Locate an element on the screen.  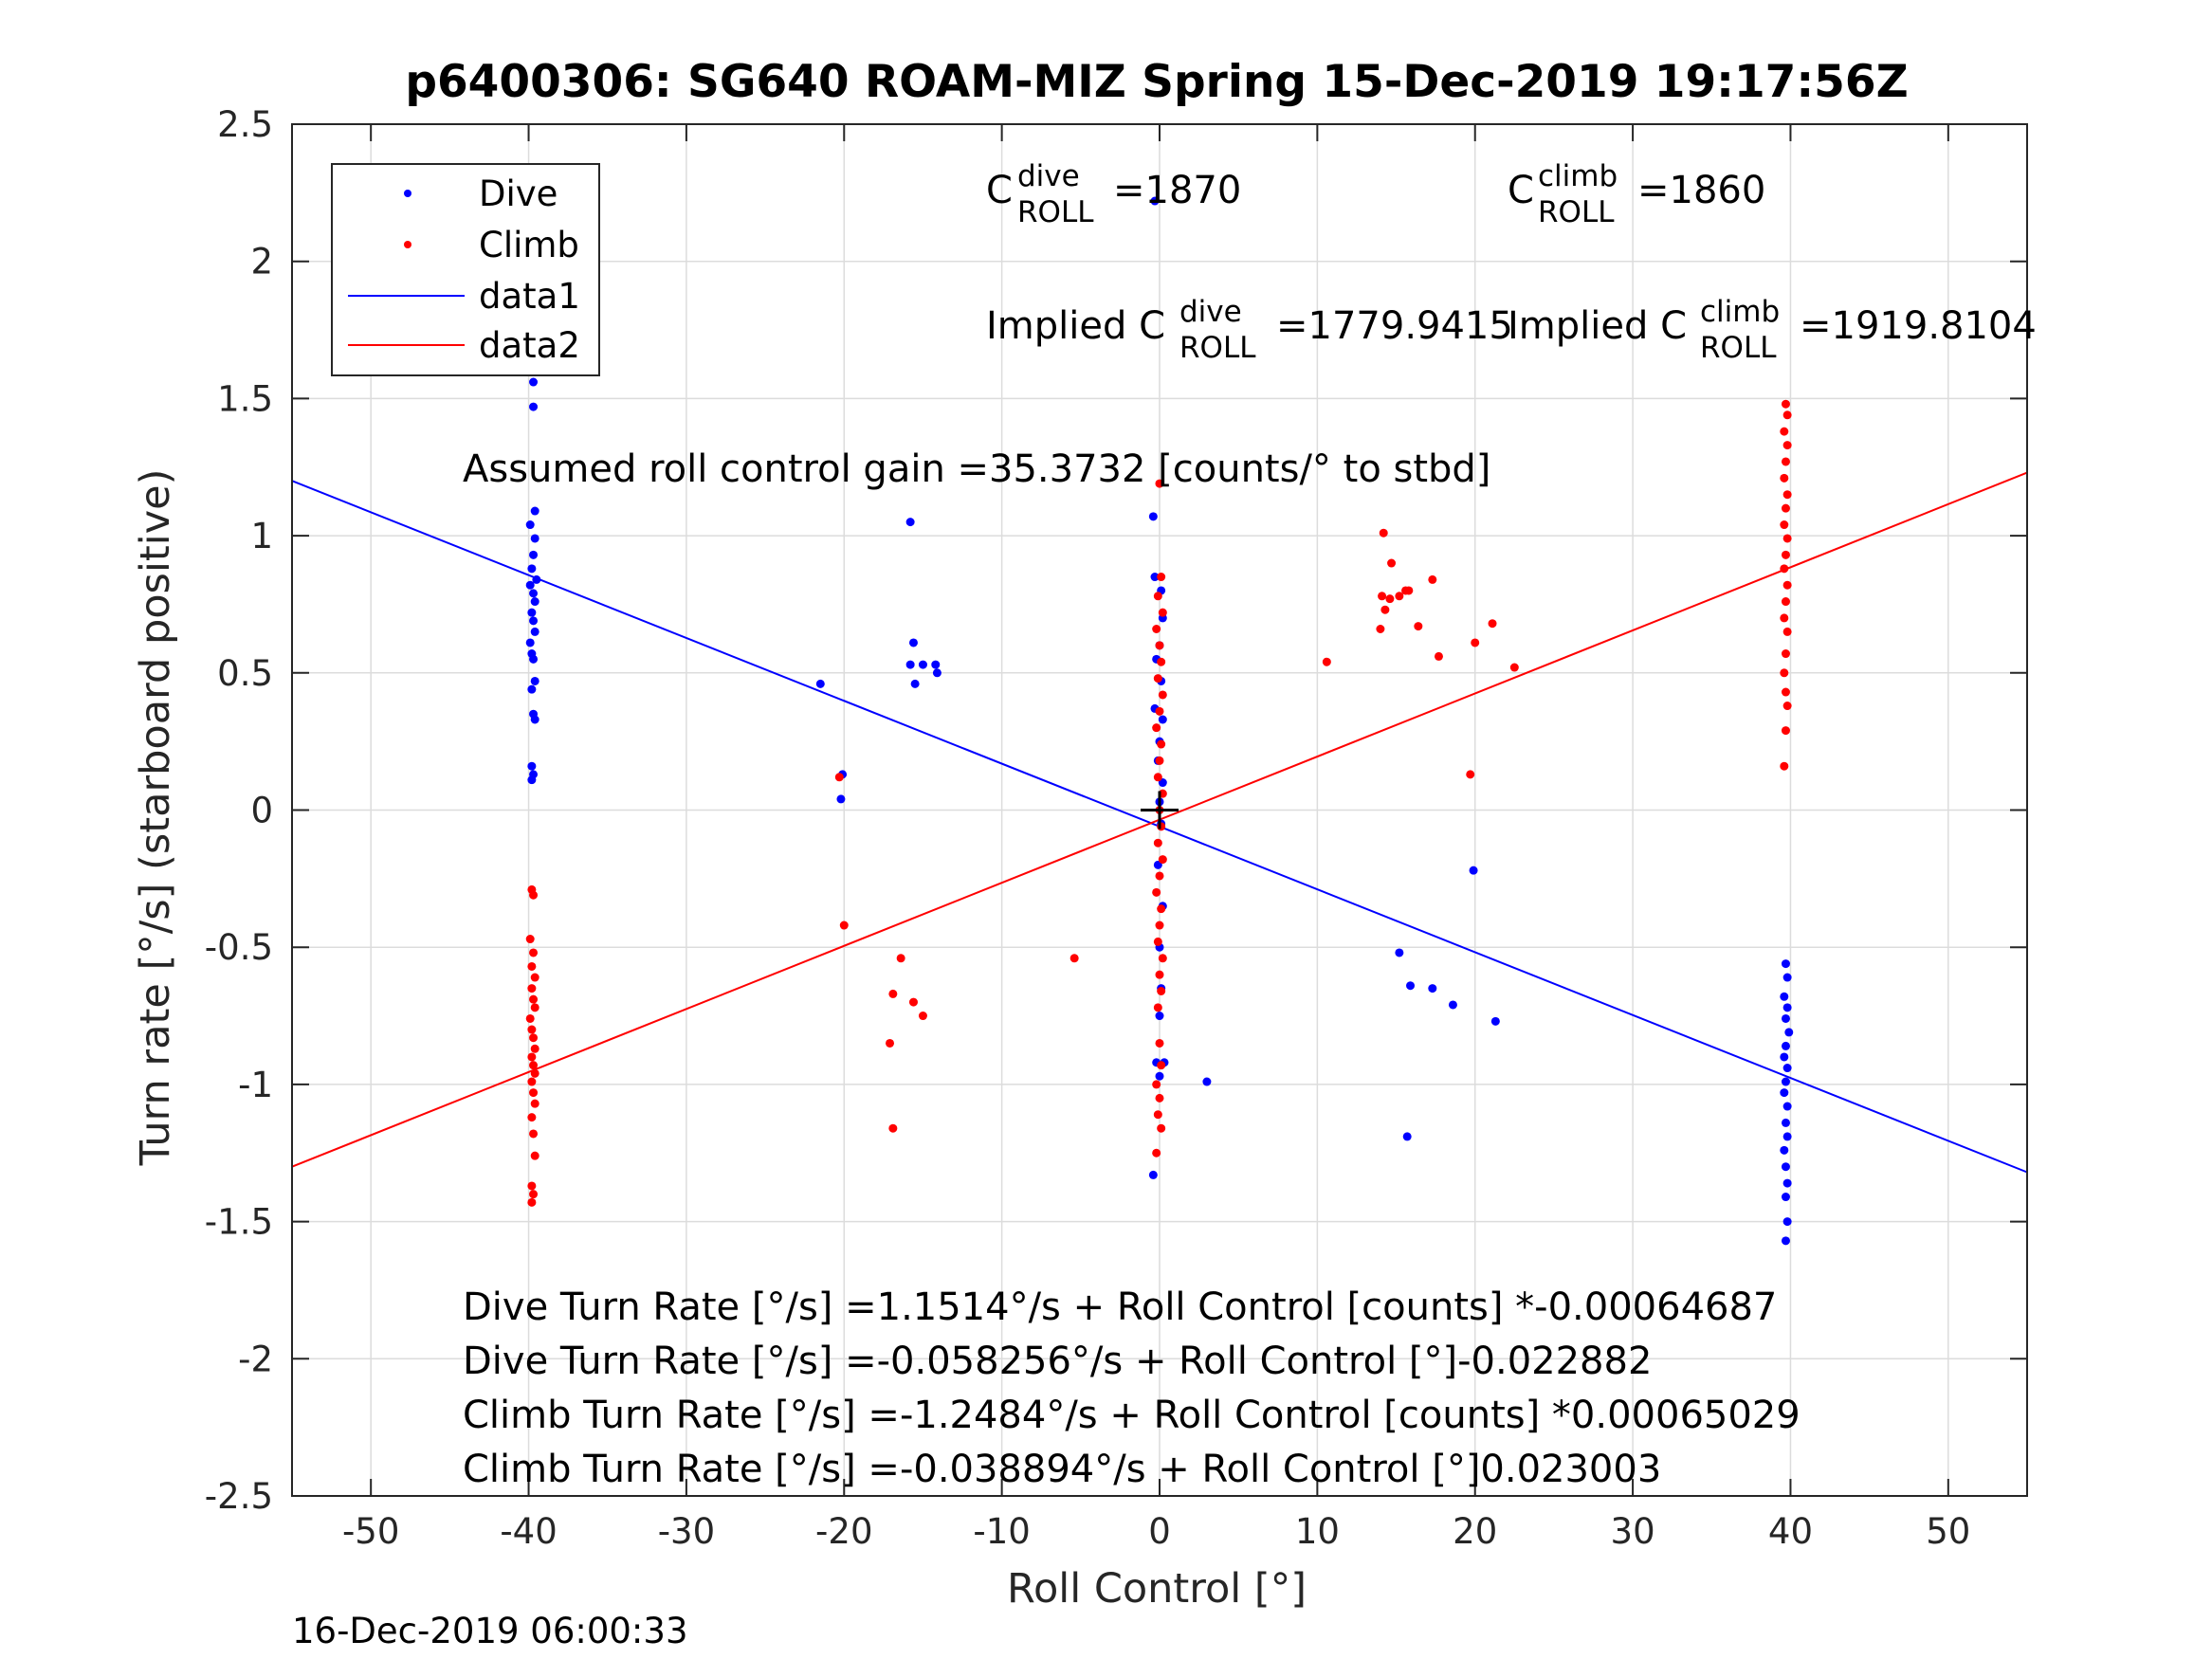
x-tick-label: 10 is located at coordinates (1317, 1531).